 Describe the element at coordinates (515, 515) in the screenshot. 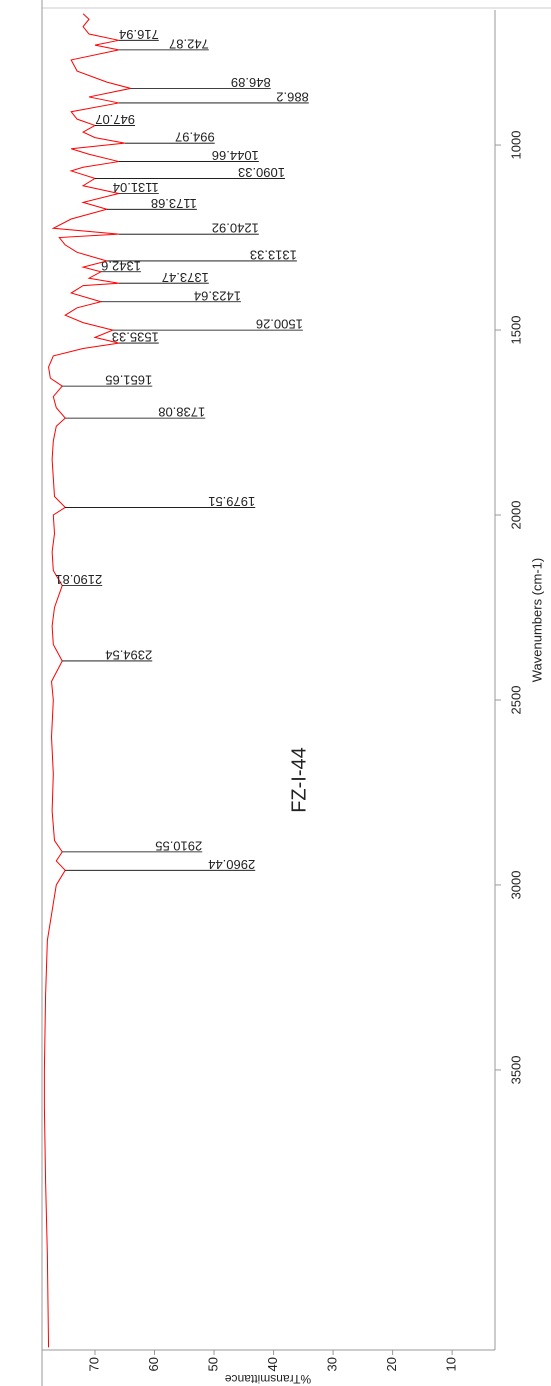

I see `x-tick-label: 2000` at that location.